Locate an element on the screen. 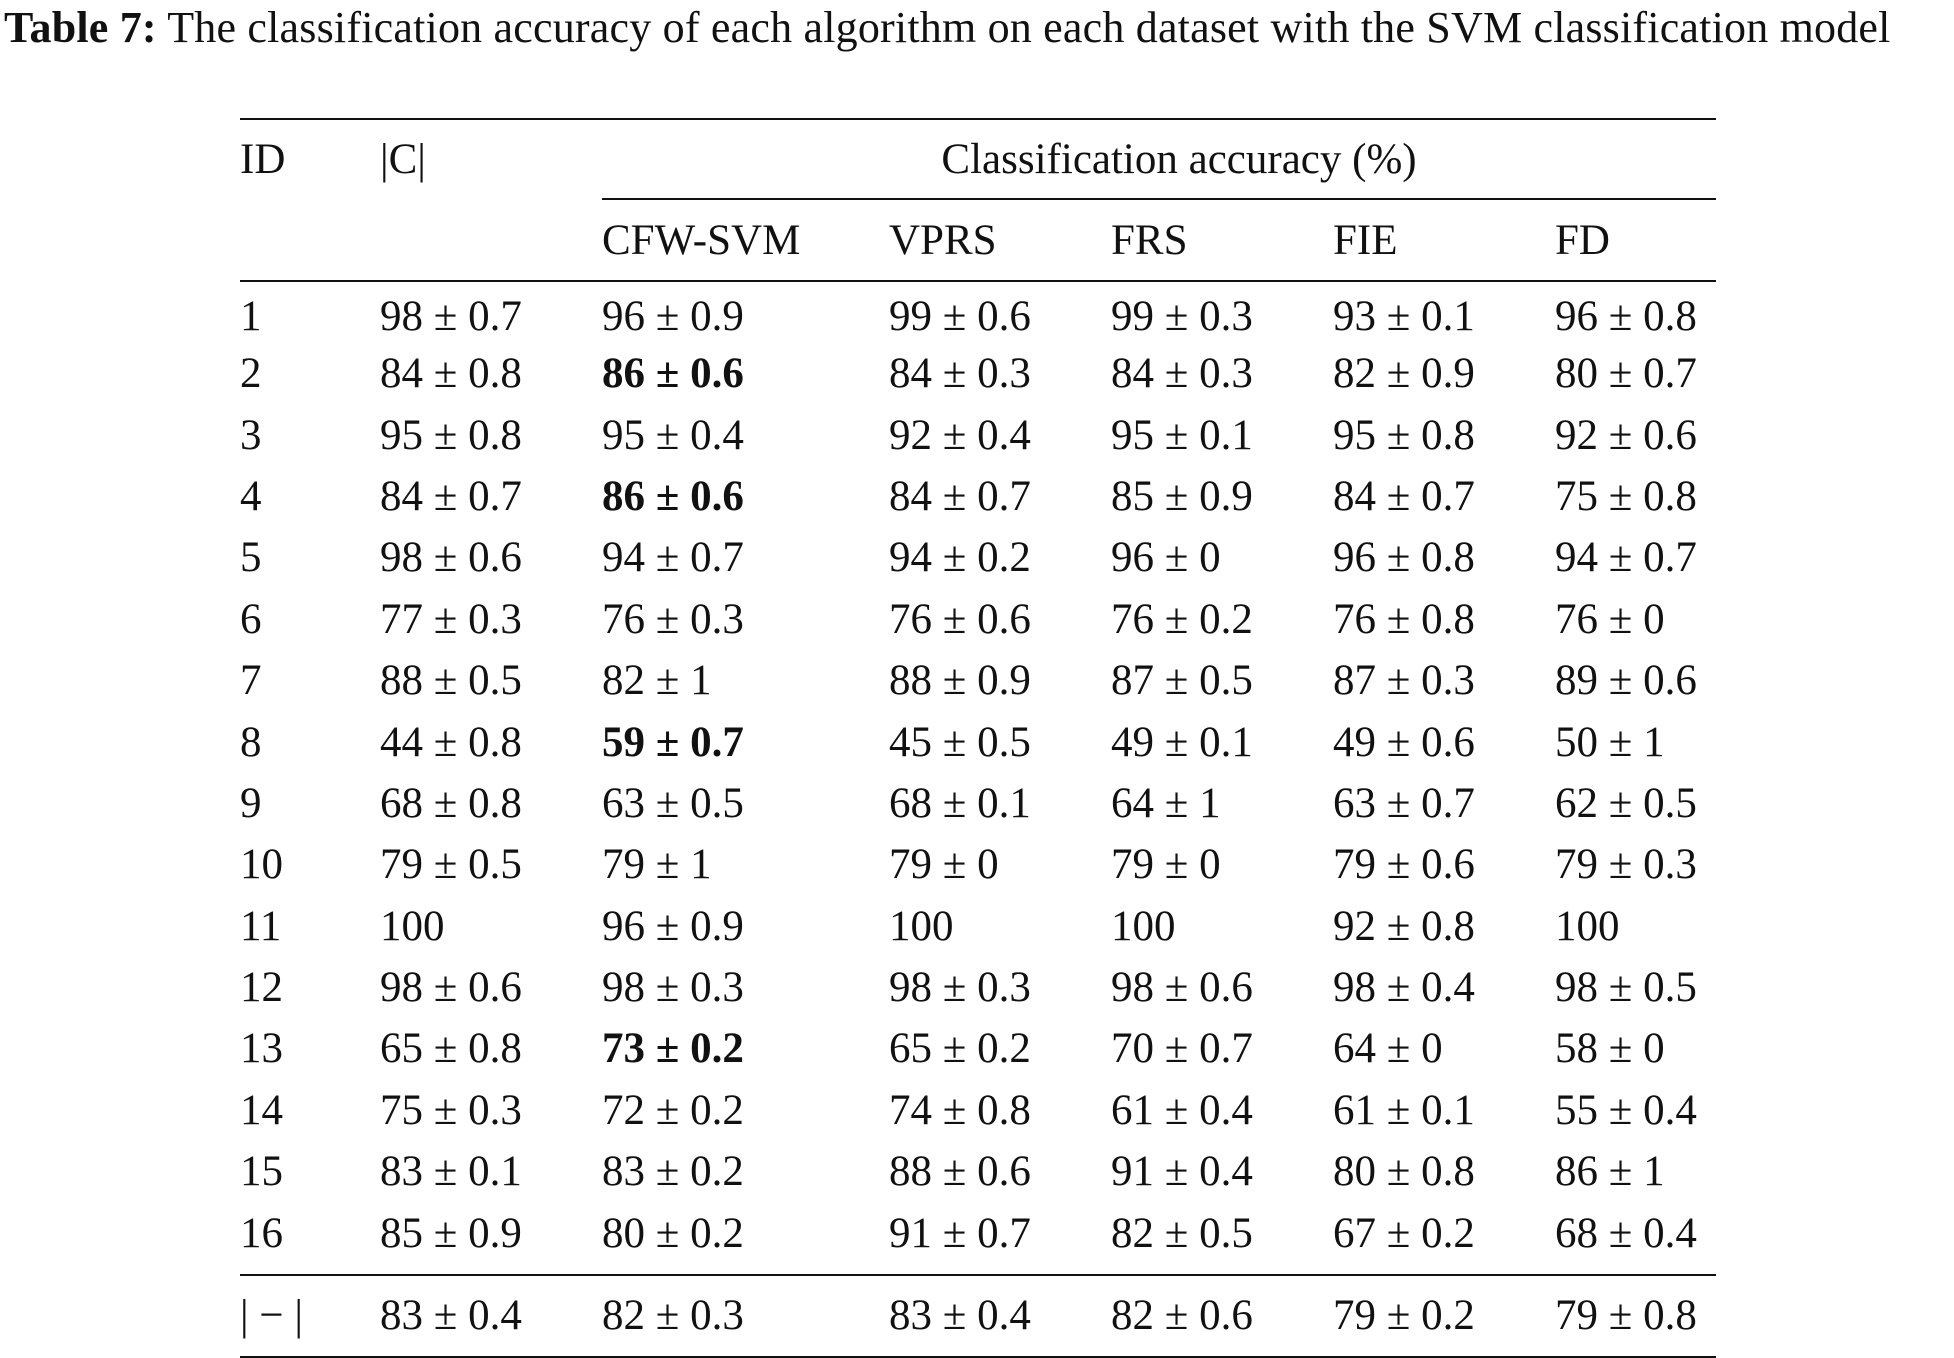  summary-cell: 79 ± 0.8 is located at coordinates (1636, 1315).